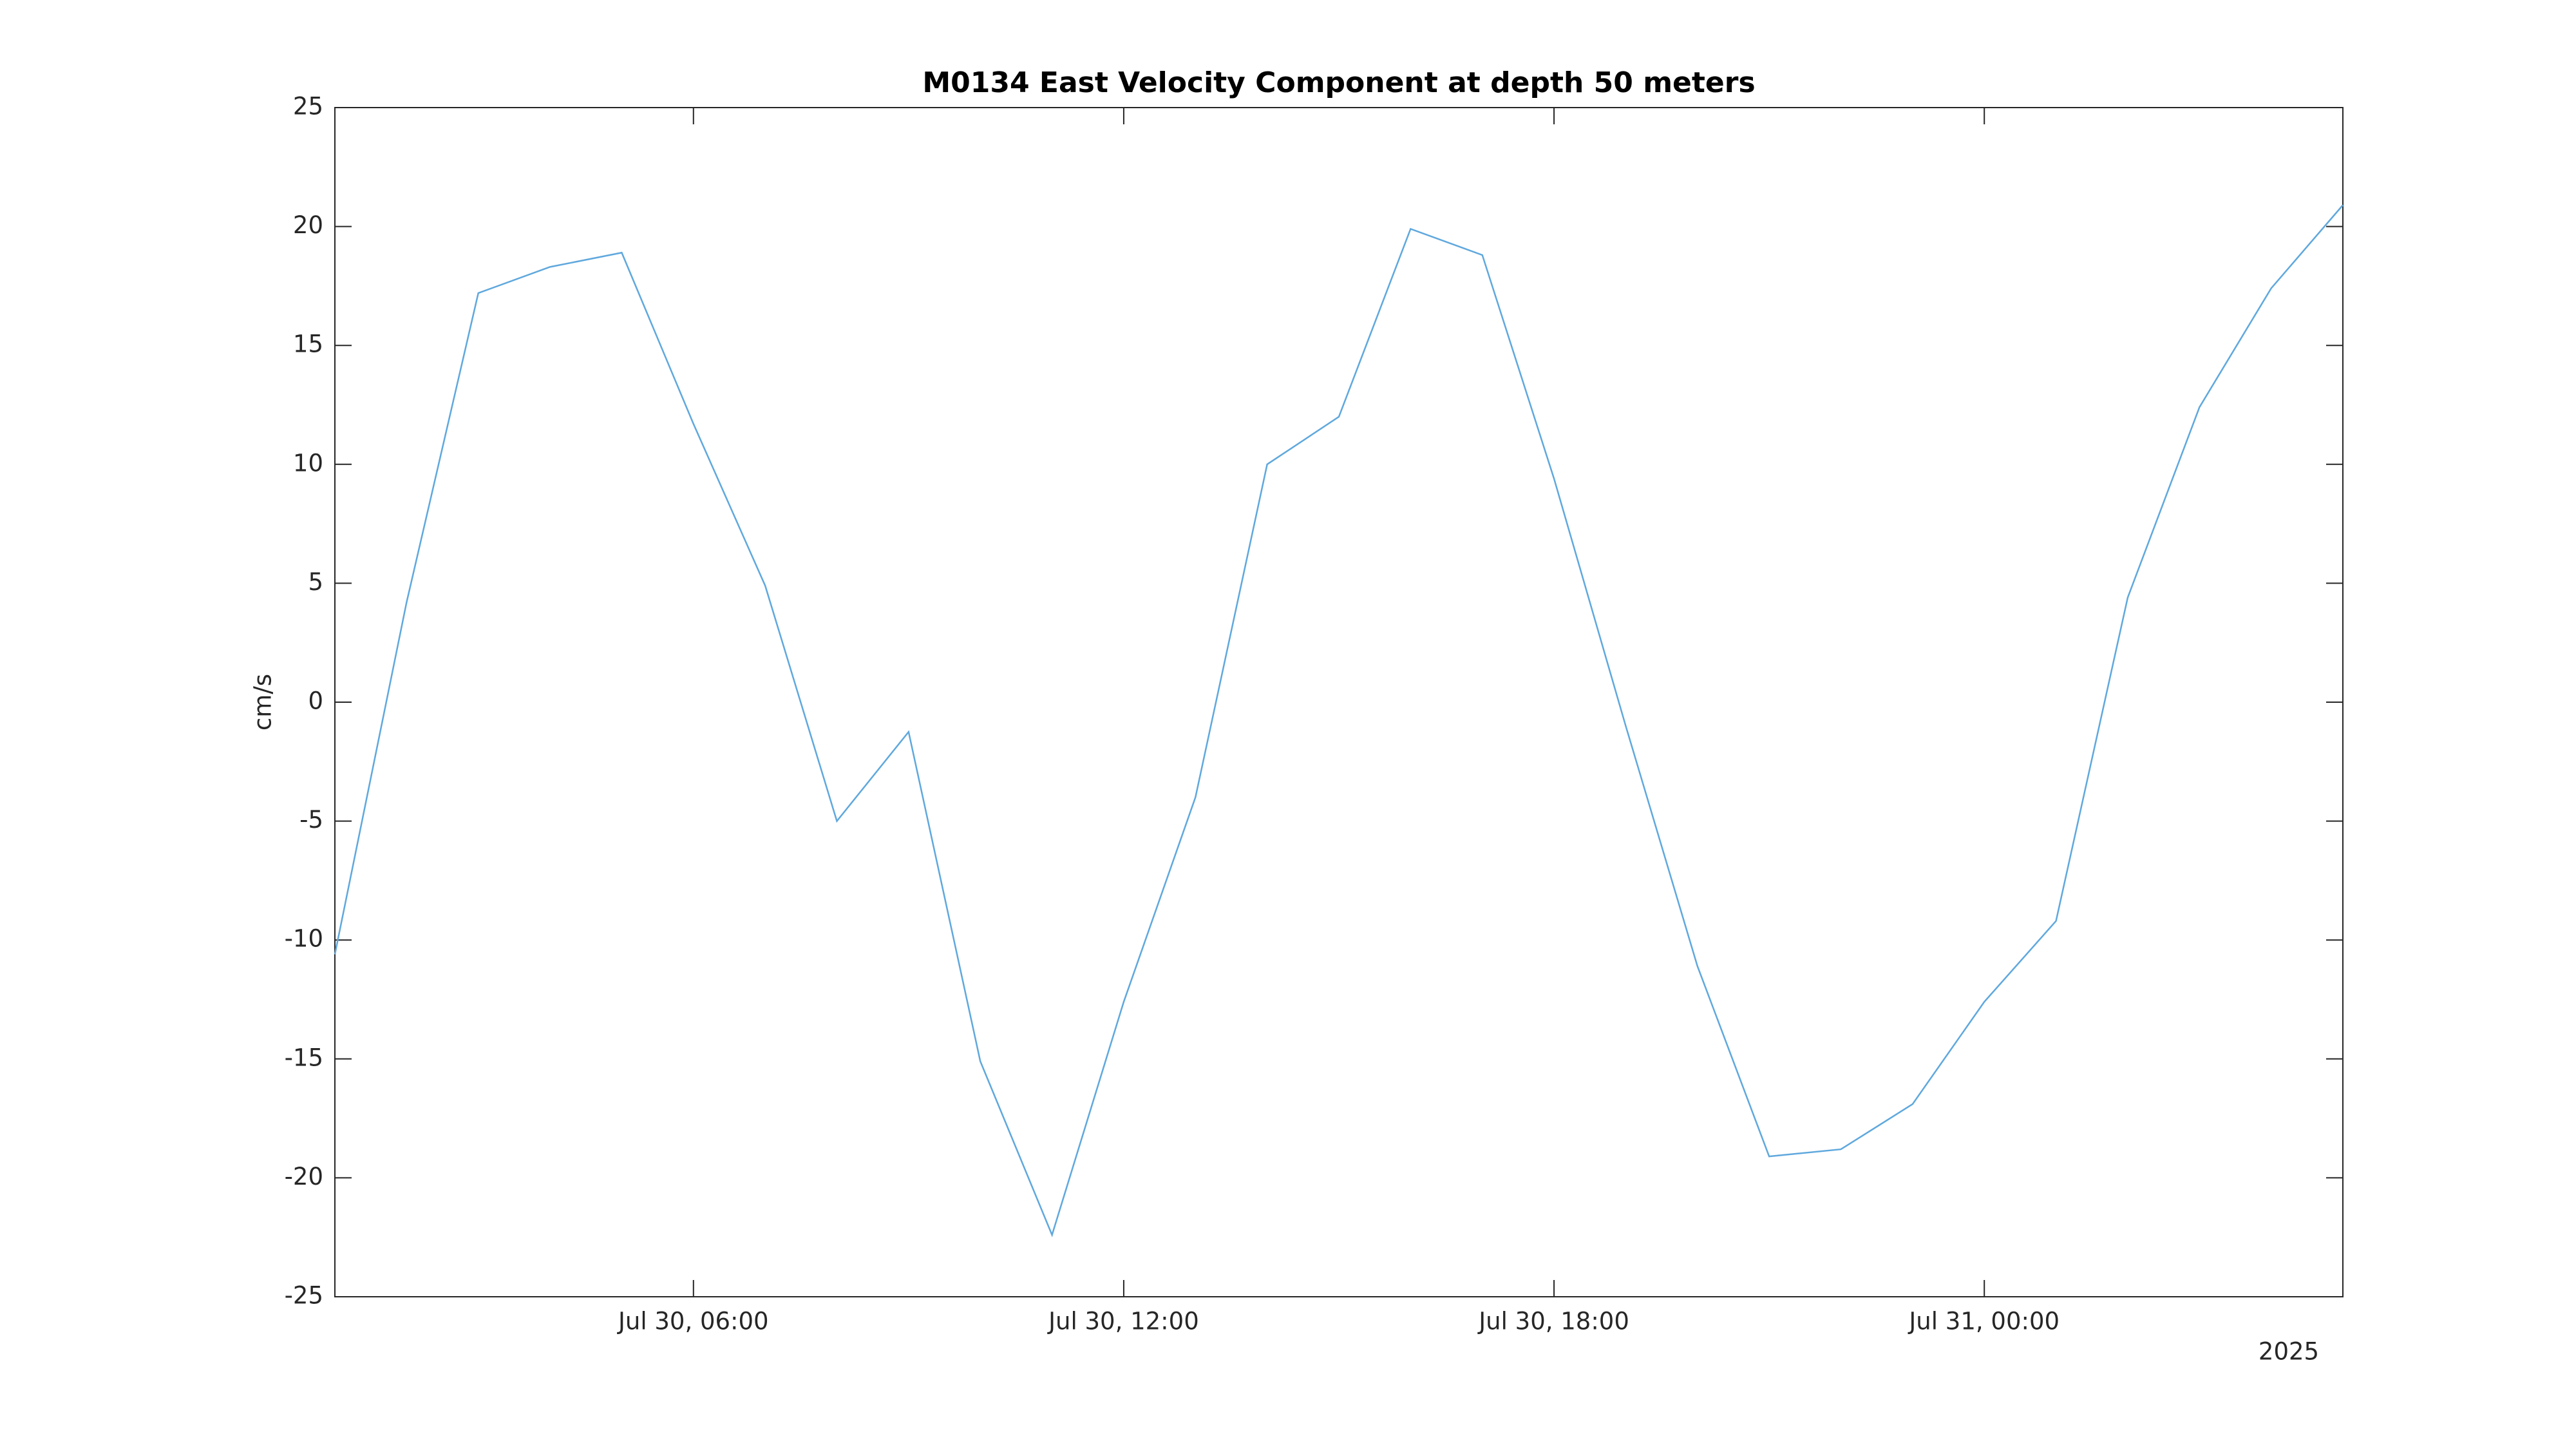  I want to click on x-secondary-label: 2025, so click(2289, 1352).